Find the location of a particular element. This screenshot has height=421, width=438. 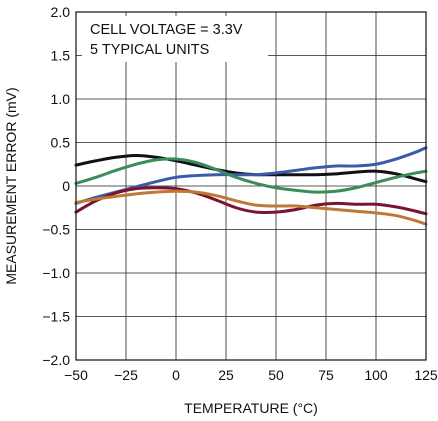

x-tick-label: 0 is located at coordinates (176, 375).